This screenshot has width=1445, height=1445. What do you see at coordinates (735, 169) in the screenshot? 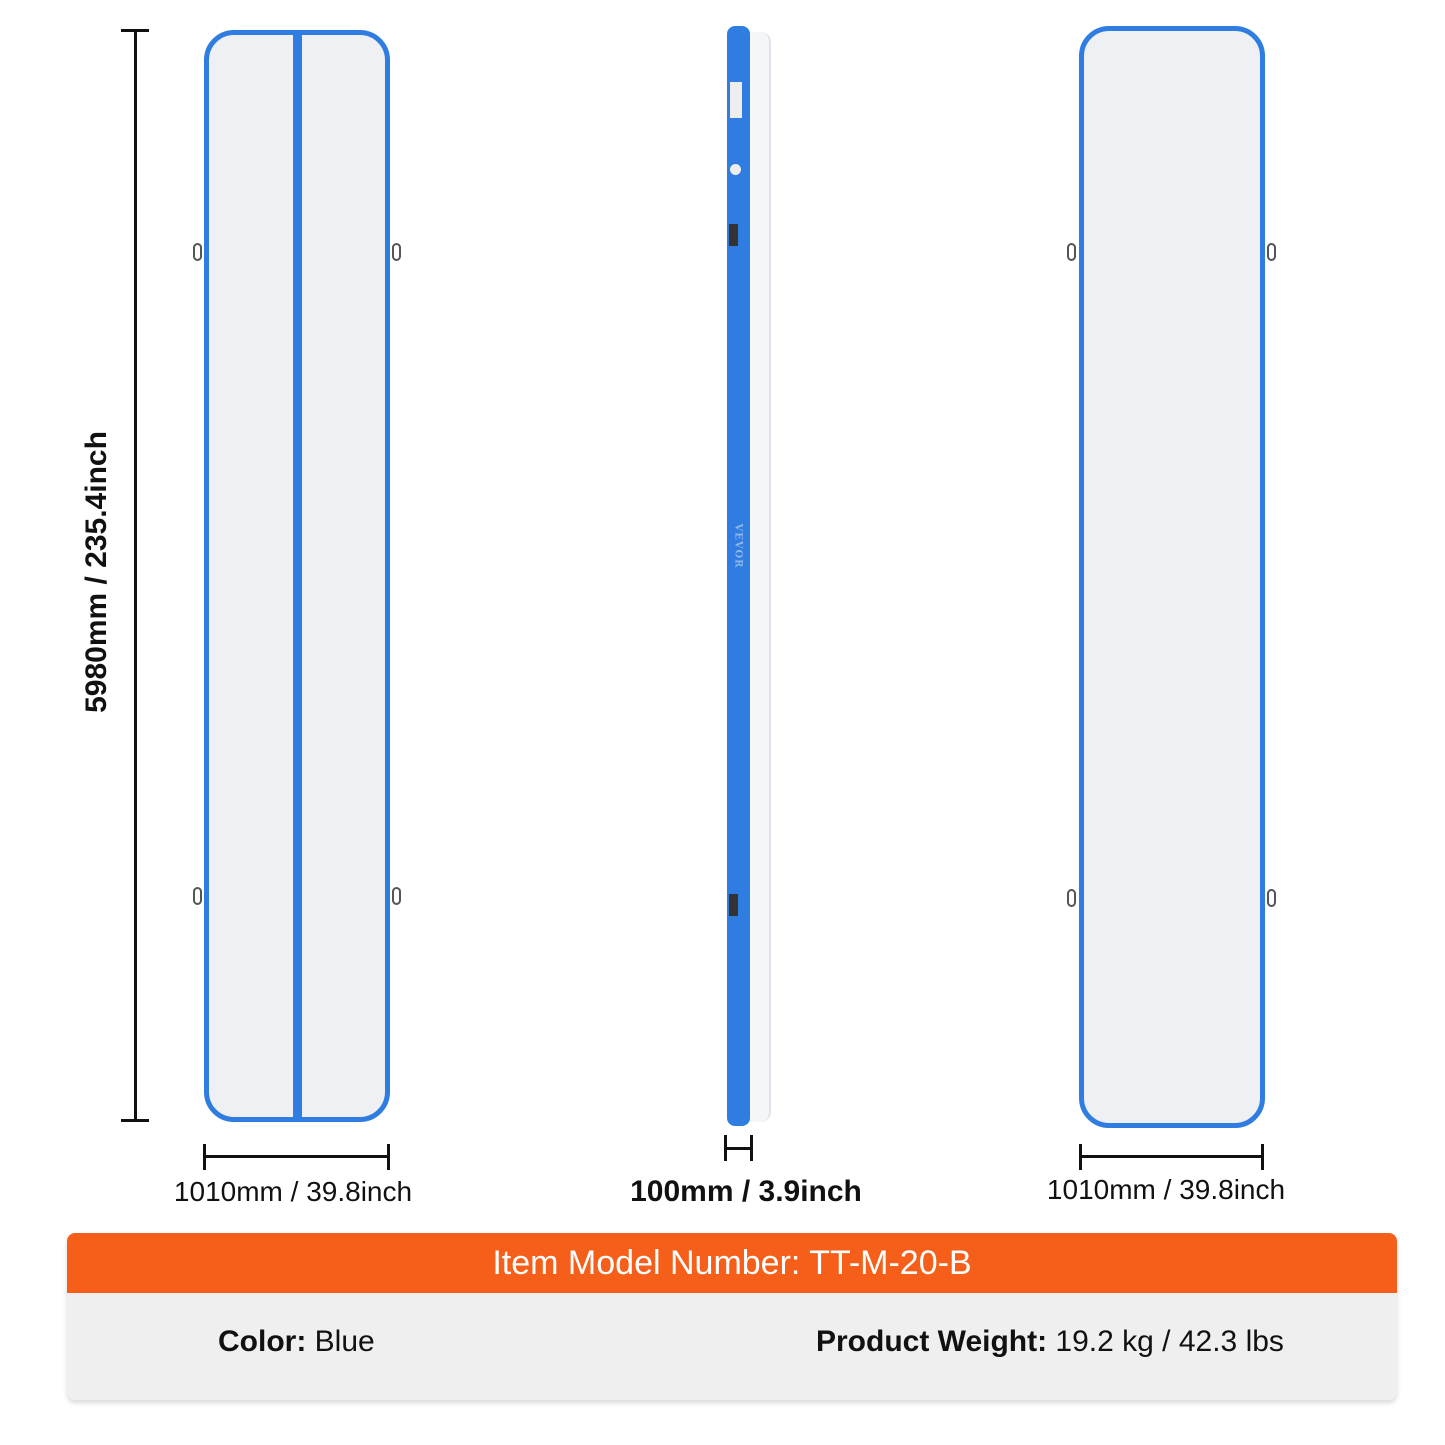
I see `valve-icon` at bounding box center [735, 169].